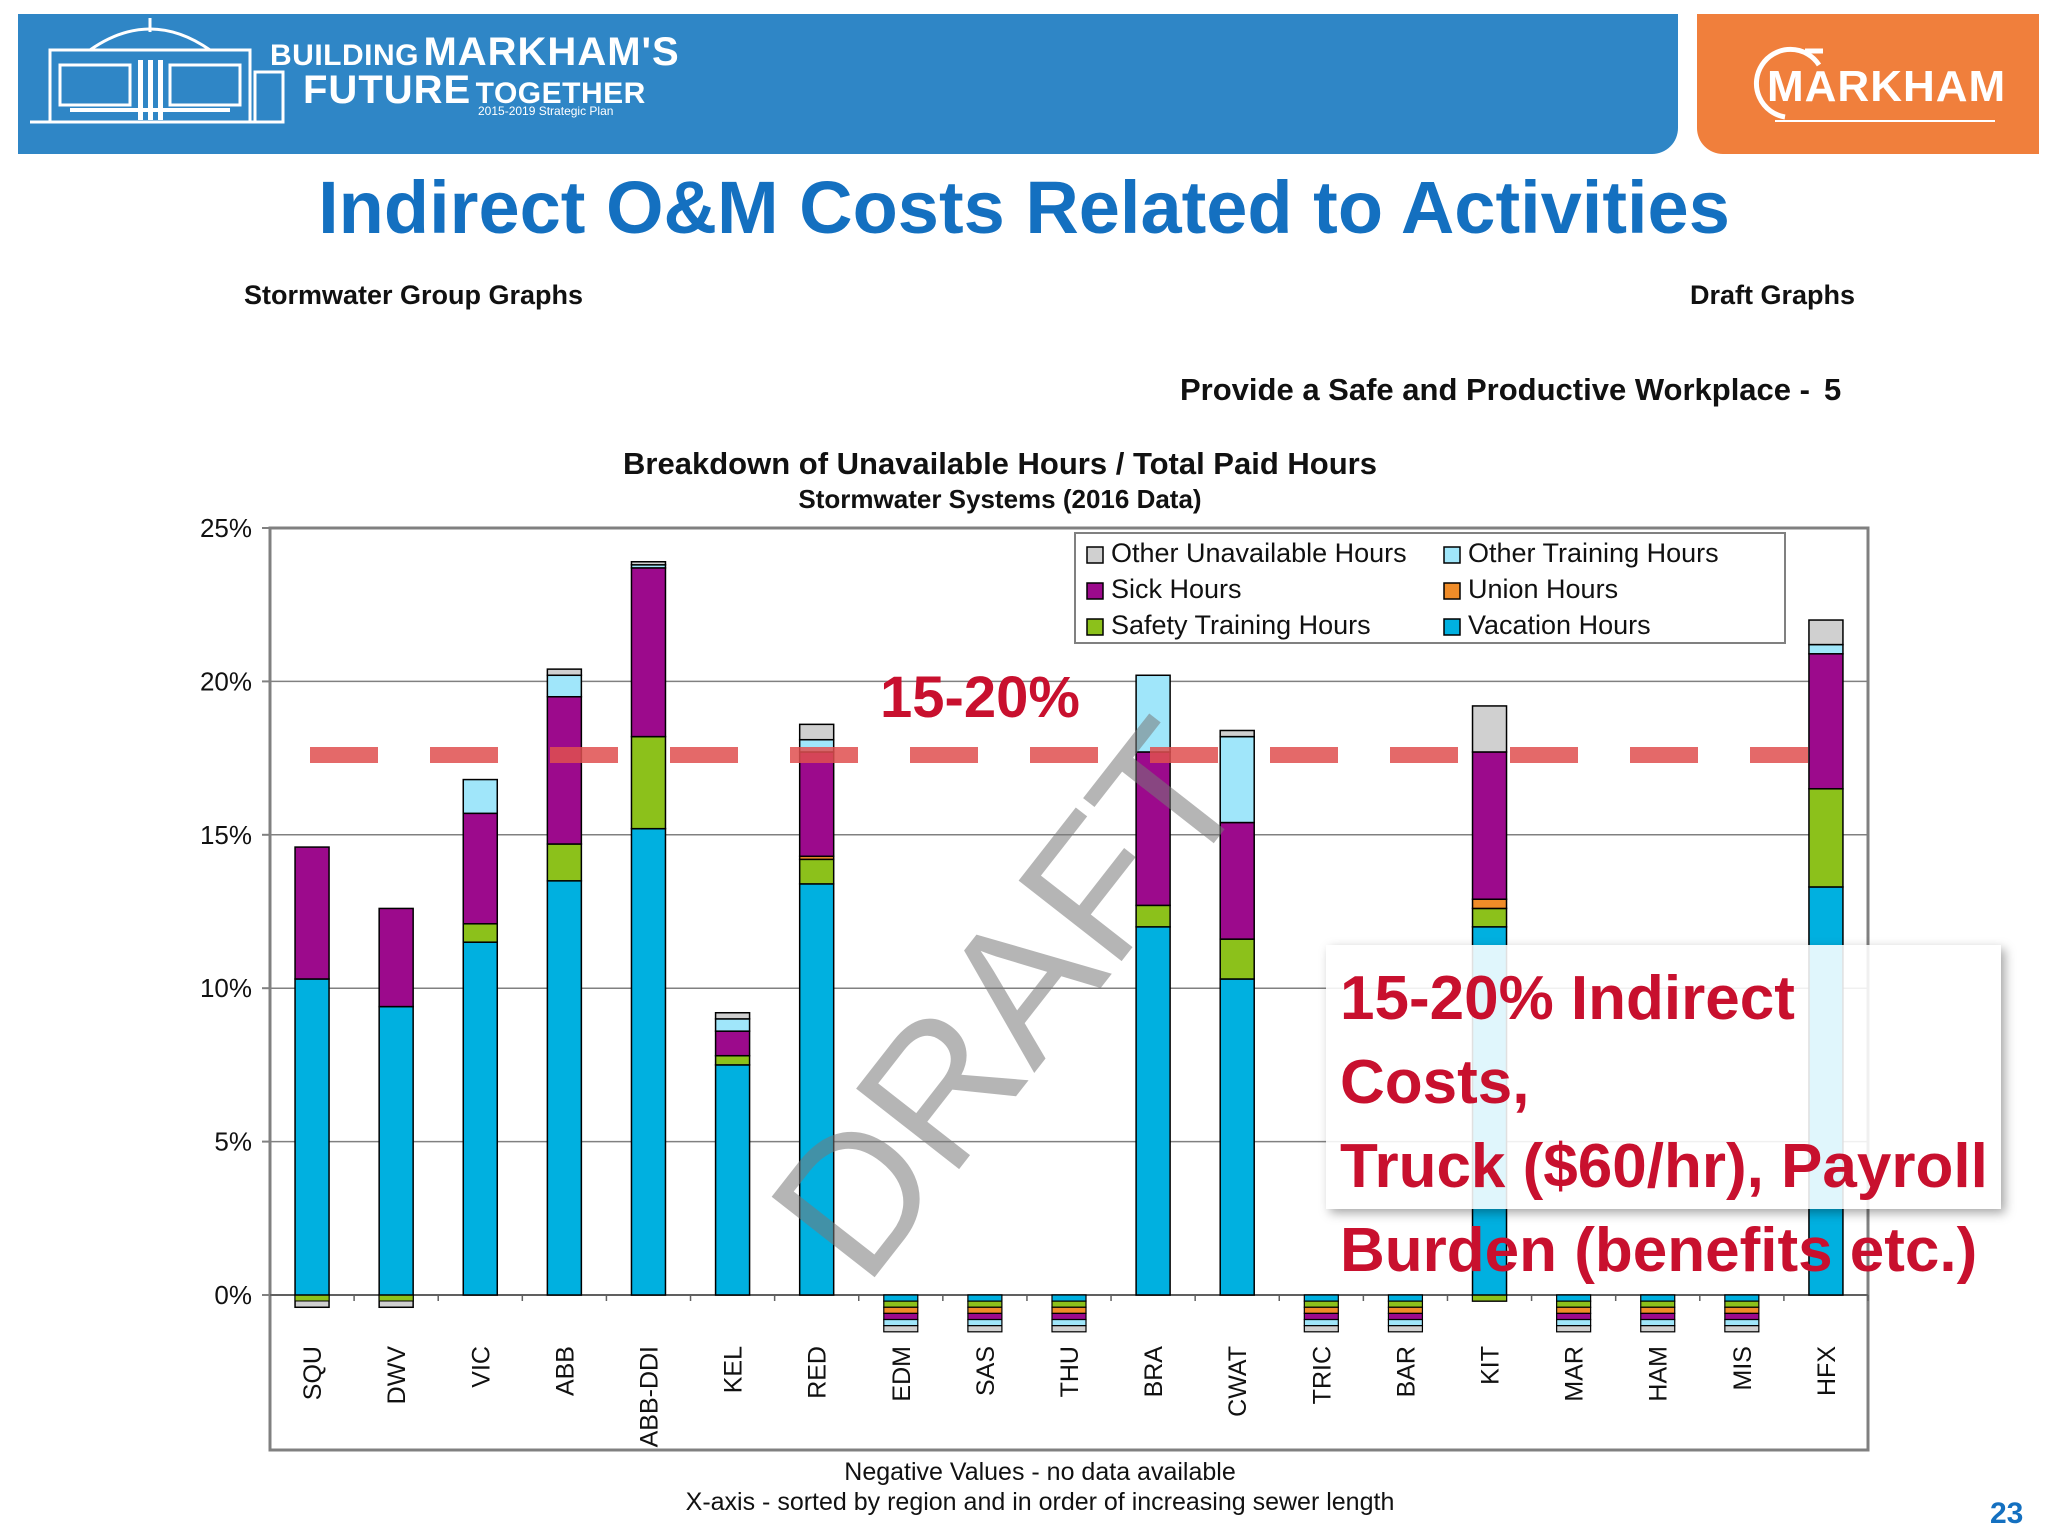 This screenshot has height=1536, width=2048. I want to click on x-tick-label: RED, so click(818, 1372).